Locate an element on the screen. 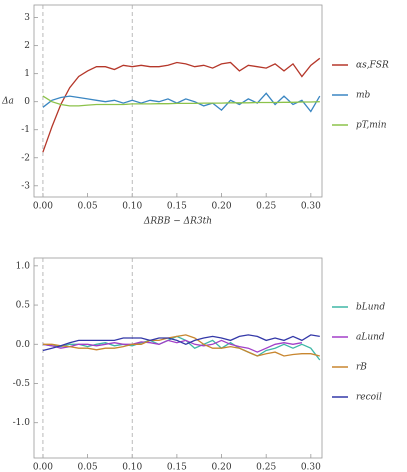 Image resolution: width=407 pixels, height=472 pixels. legend-label: mb is located at coordinates (363, 96).